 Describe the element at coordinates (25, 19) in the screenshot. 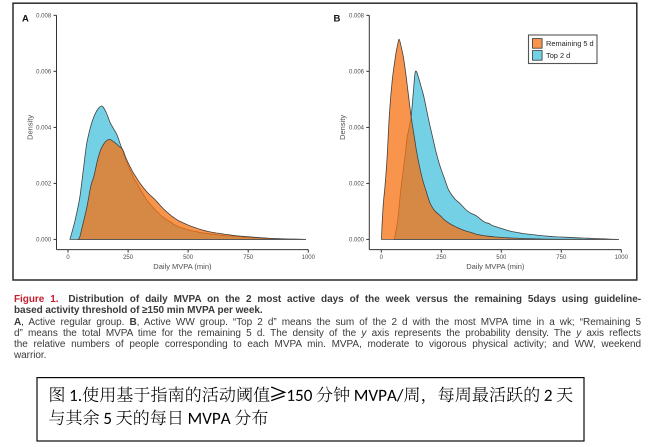

I see `svg-text: A` at that location.